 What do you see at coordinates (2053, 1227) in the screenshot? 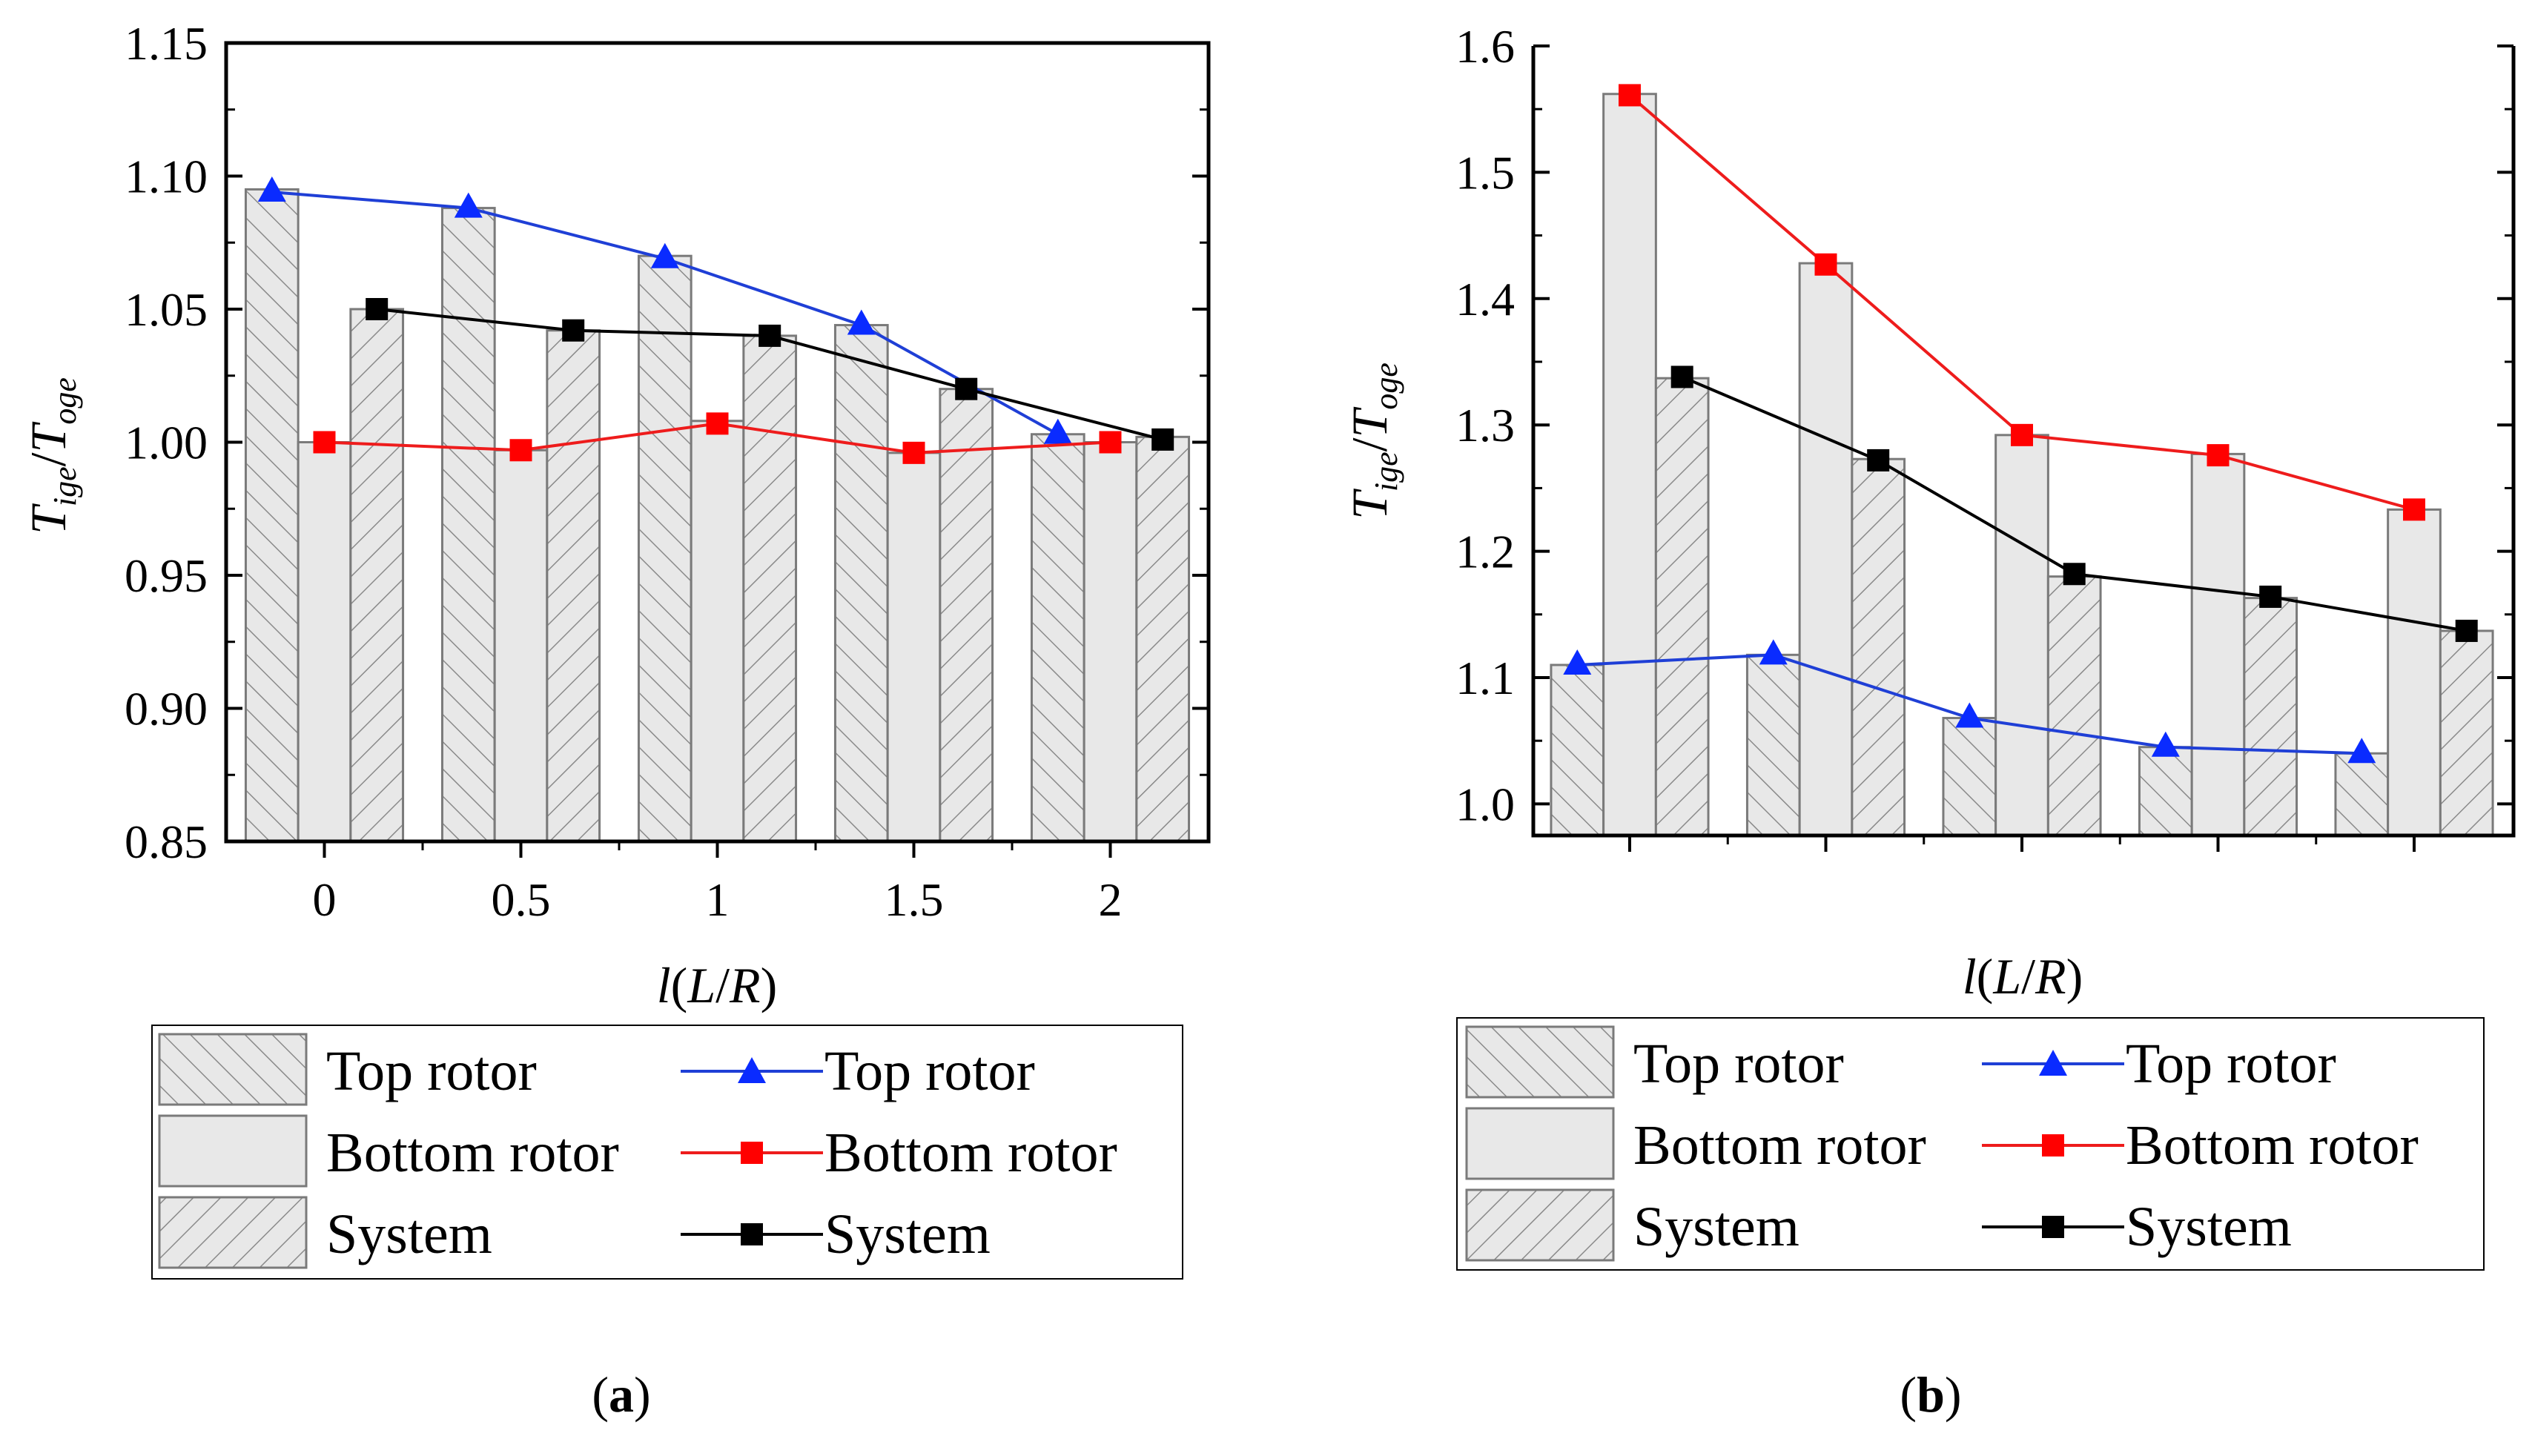
I see `panel-b-legend-marker-system` at bounding box center [2053, 1227].